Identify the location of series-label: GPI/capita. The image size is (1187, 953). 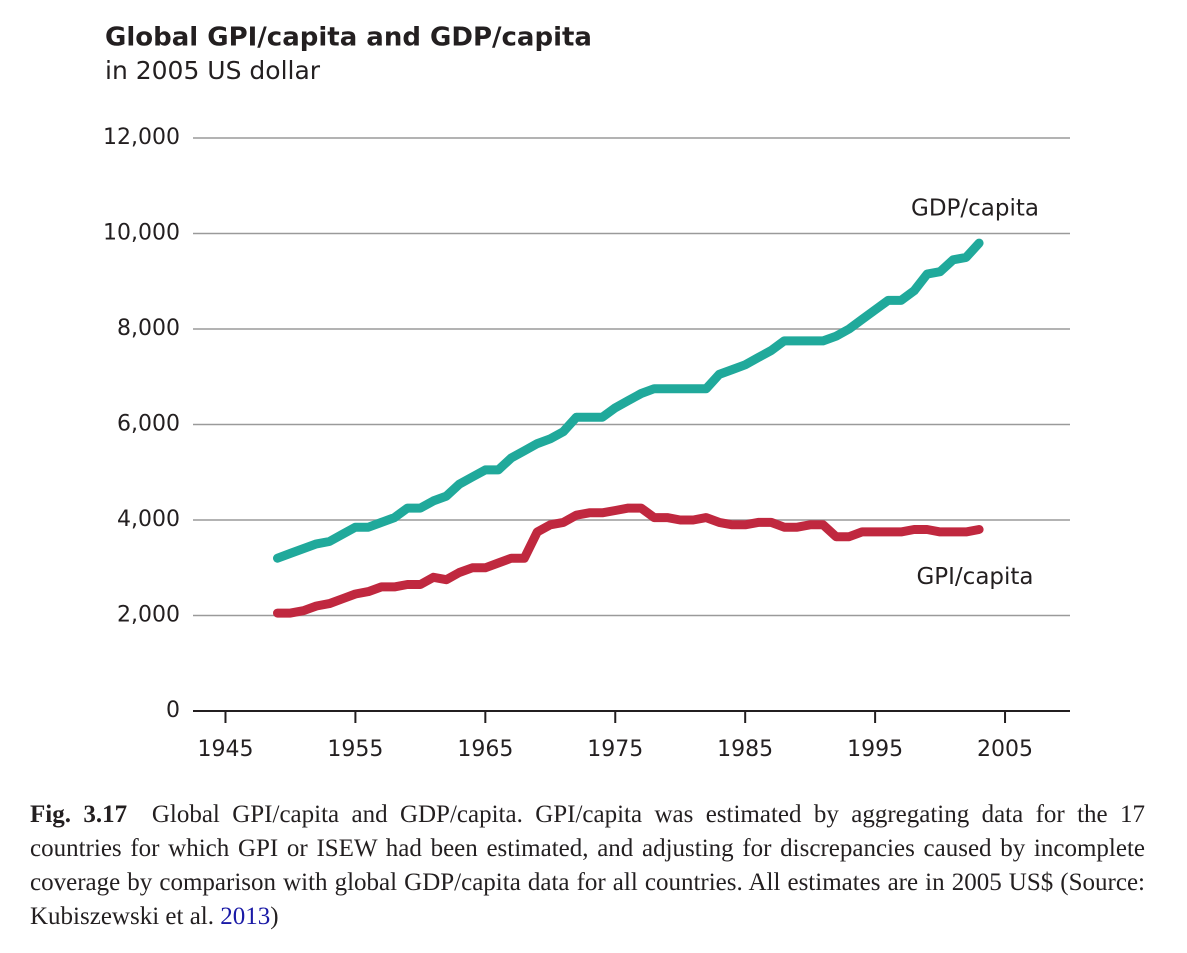
(974, 577).